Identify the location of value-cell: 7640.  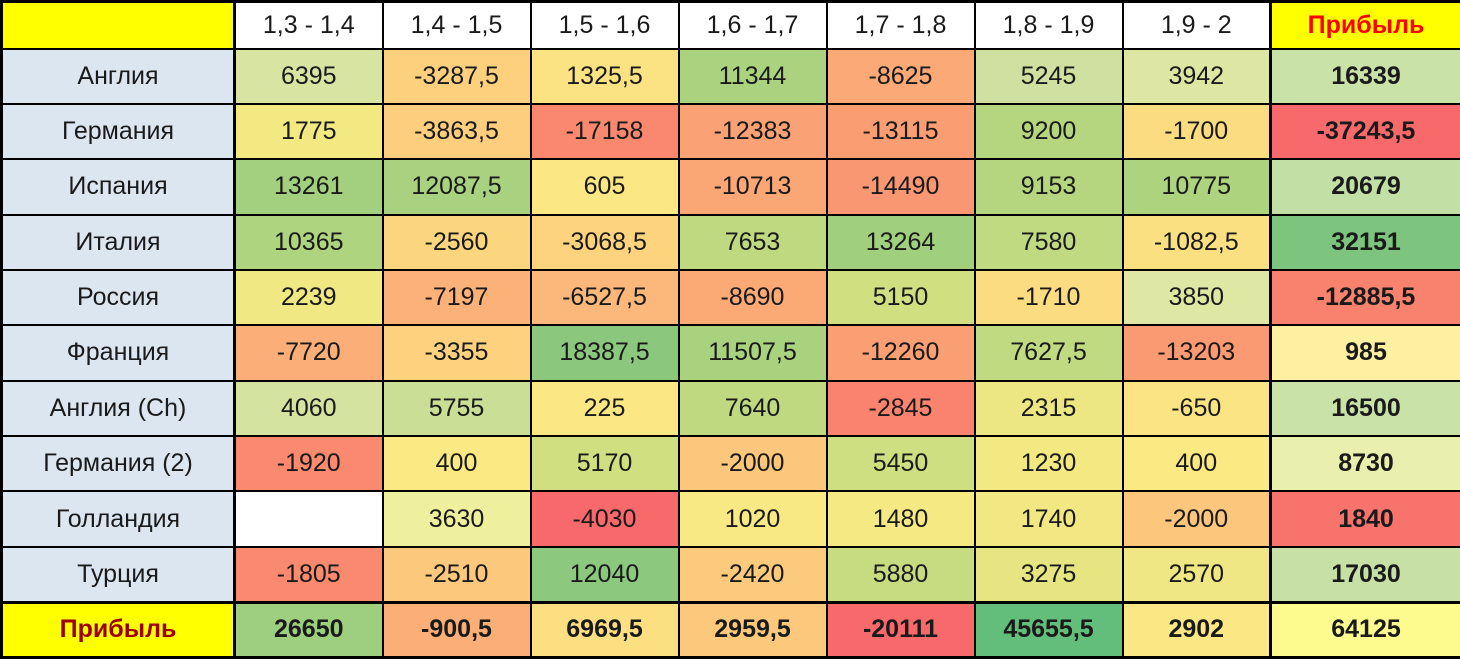
(752, 408).